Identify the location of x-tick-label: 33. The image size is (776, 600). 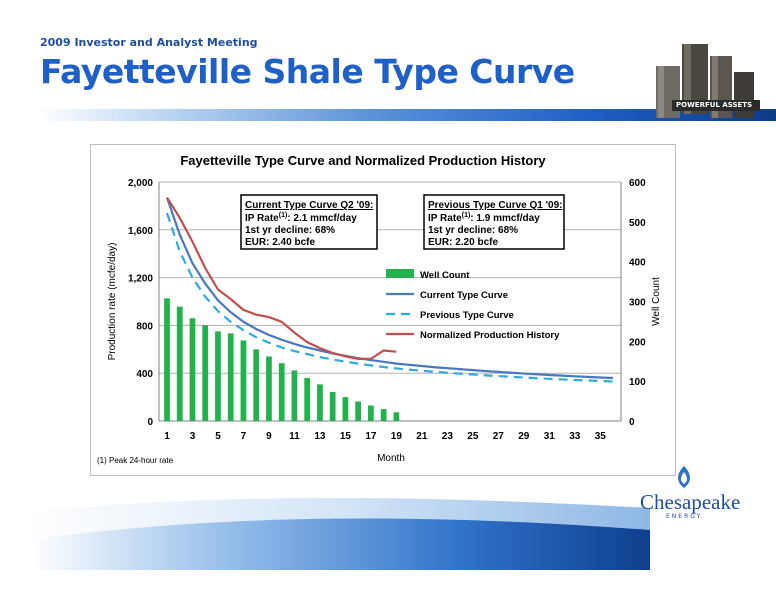
(575, 436).